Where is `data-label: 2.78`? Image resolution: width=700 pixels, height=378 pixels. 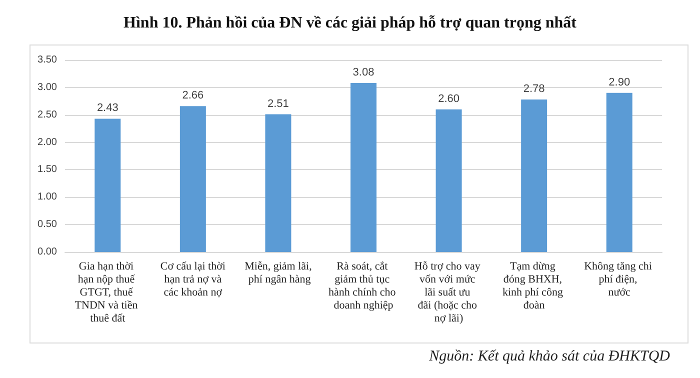 data-label: 2.78 is located at coordinates (534, 88).